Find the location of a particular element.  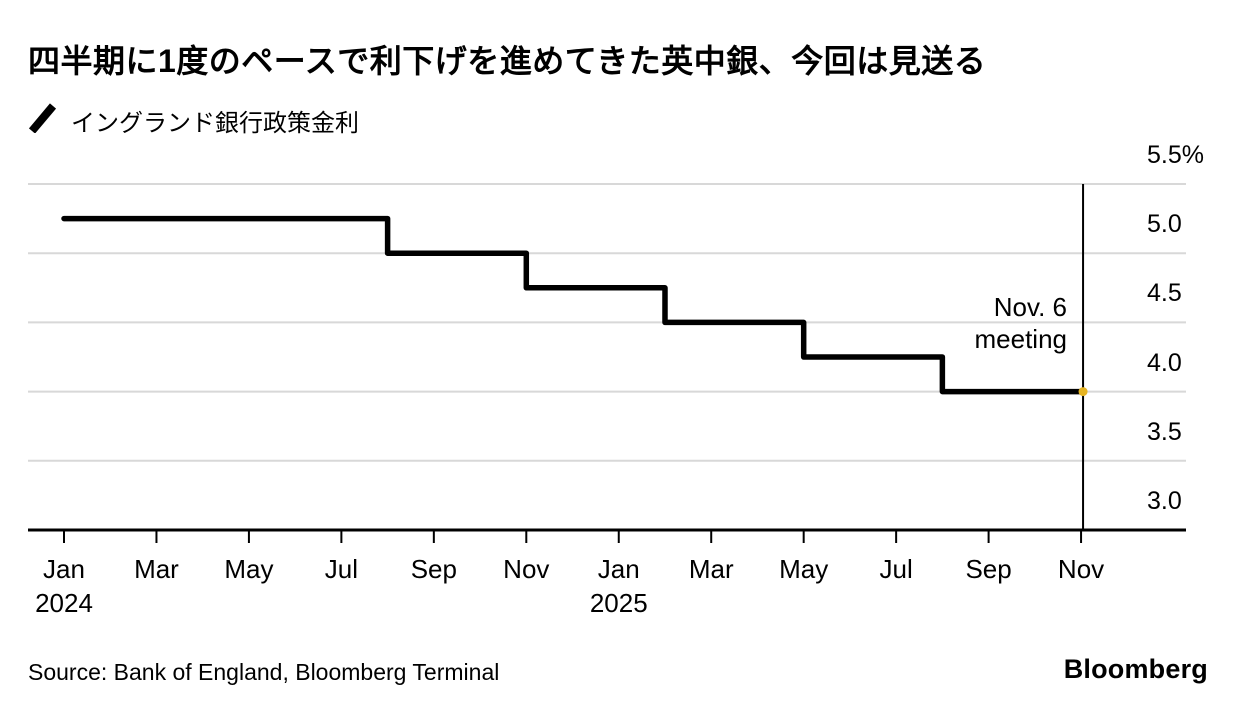

x-axis-year-label: 2025 is located at coordinates (618, 603).